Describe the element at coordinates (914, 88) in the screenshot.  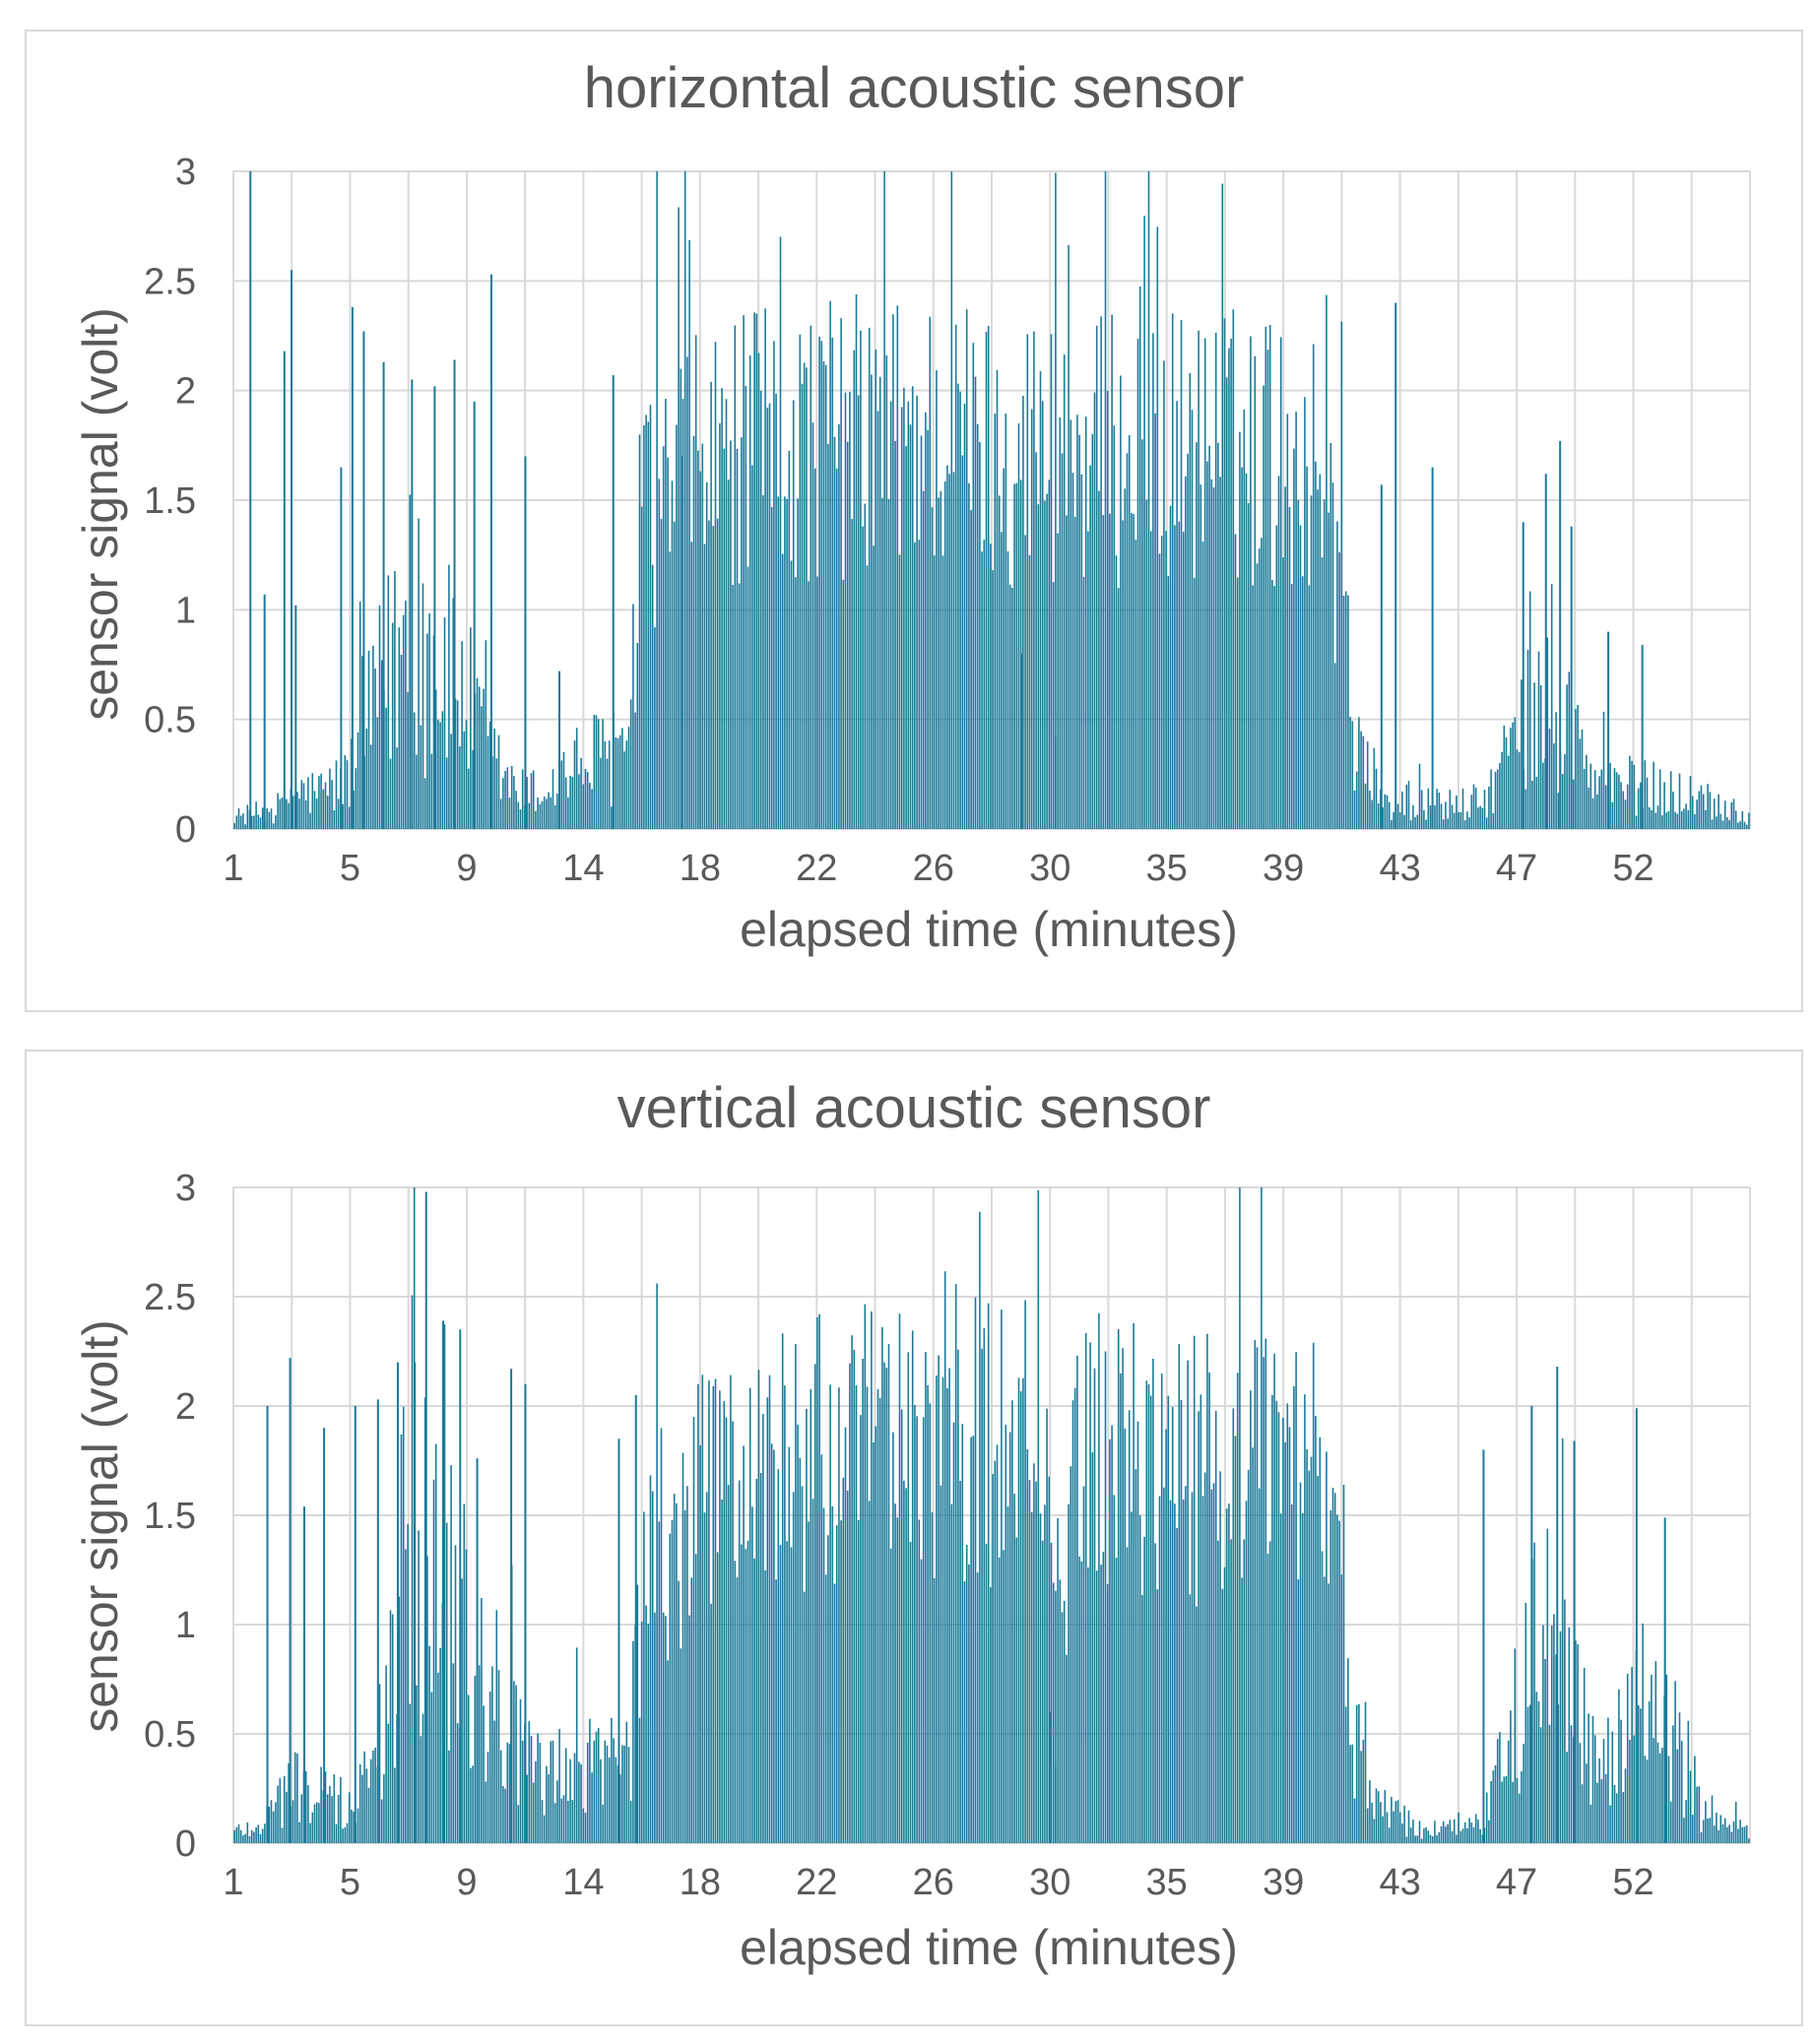
I see `chart-title: horizontal acoustic sensor` at that location.